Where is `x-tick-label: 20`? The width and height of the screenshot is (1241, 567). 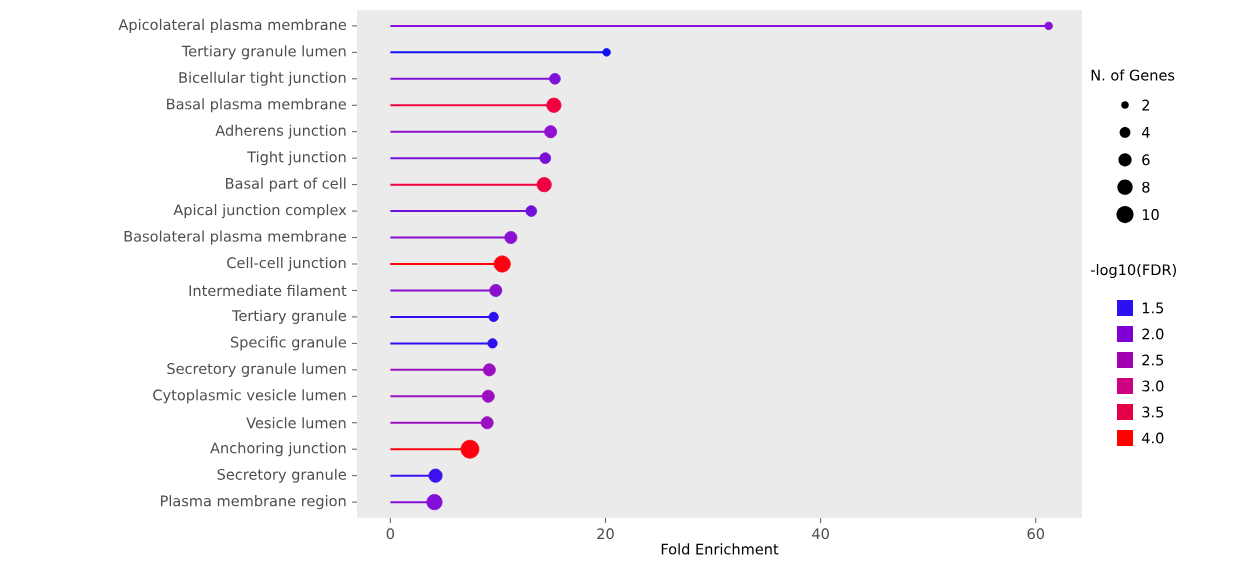 x-tick-label: 20 is located at coordinates (605, 534).